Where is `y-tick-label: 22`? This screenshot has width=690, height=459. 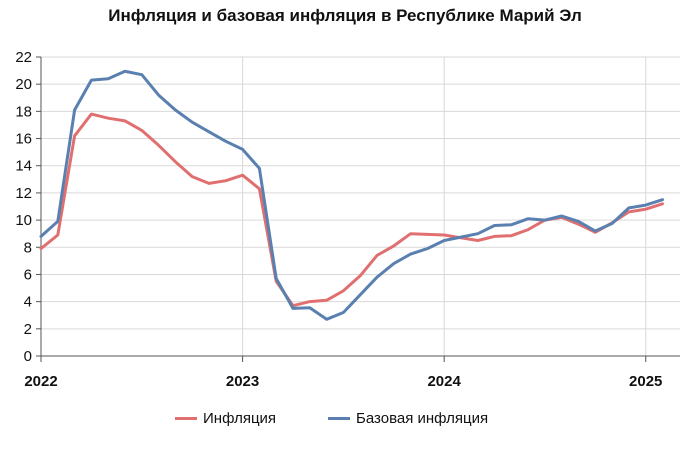
y-tick-label: 22 is located at coordinates (23, 57).